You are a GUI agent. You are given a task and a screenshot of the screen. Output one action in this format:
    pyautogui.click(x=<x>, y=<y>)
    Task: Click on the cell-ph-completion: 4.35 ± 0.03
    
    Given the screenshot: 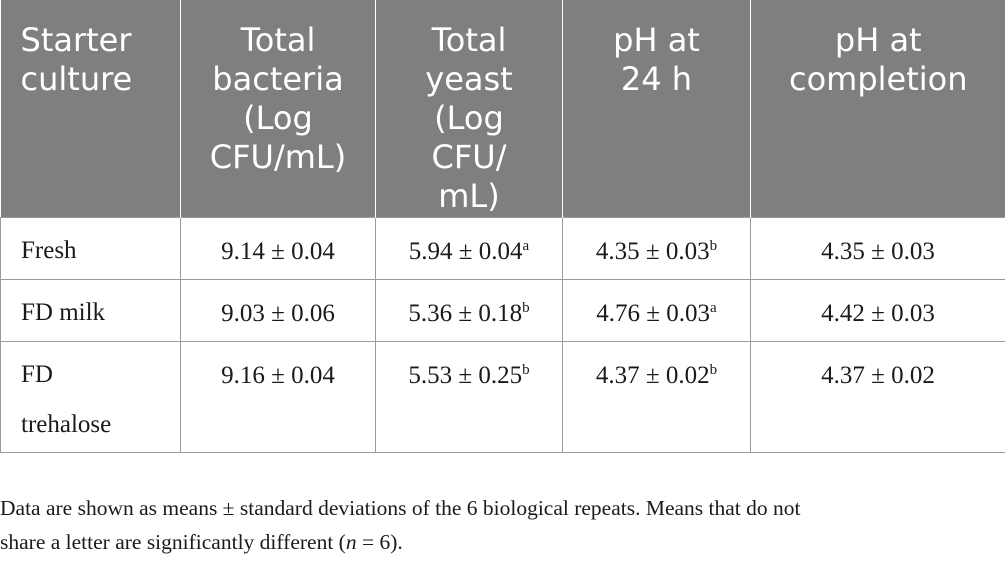 What is the action you would take?
    pyautogui.click(x=877, y=248)
    